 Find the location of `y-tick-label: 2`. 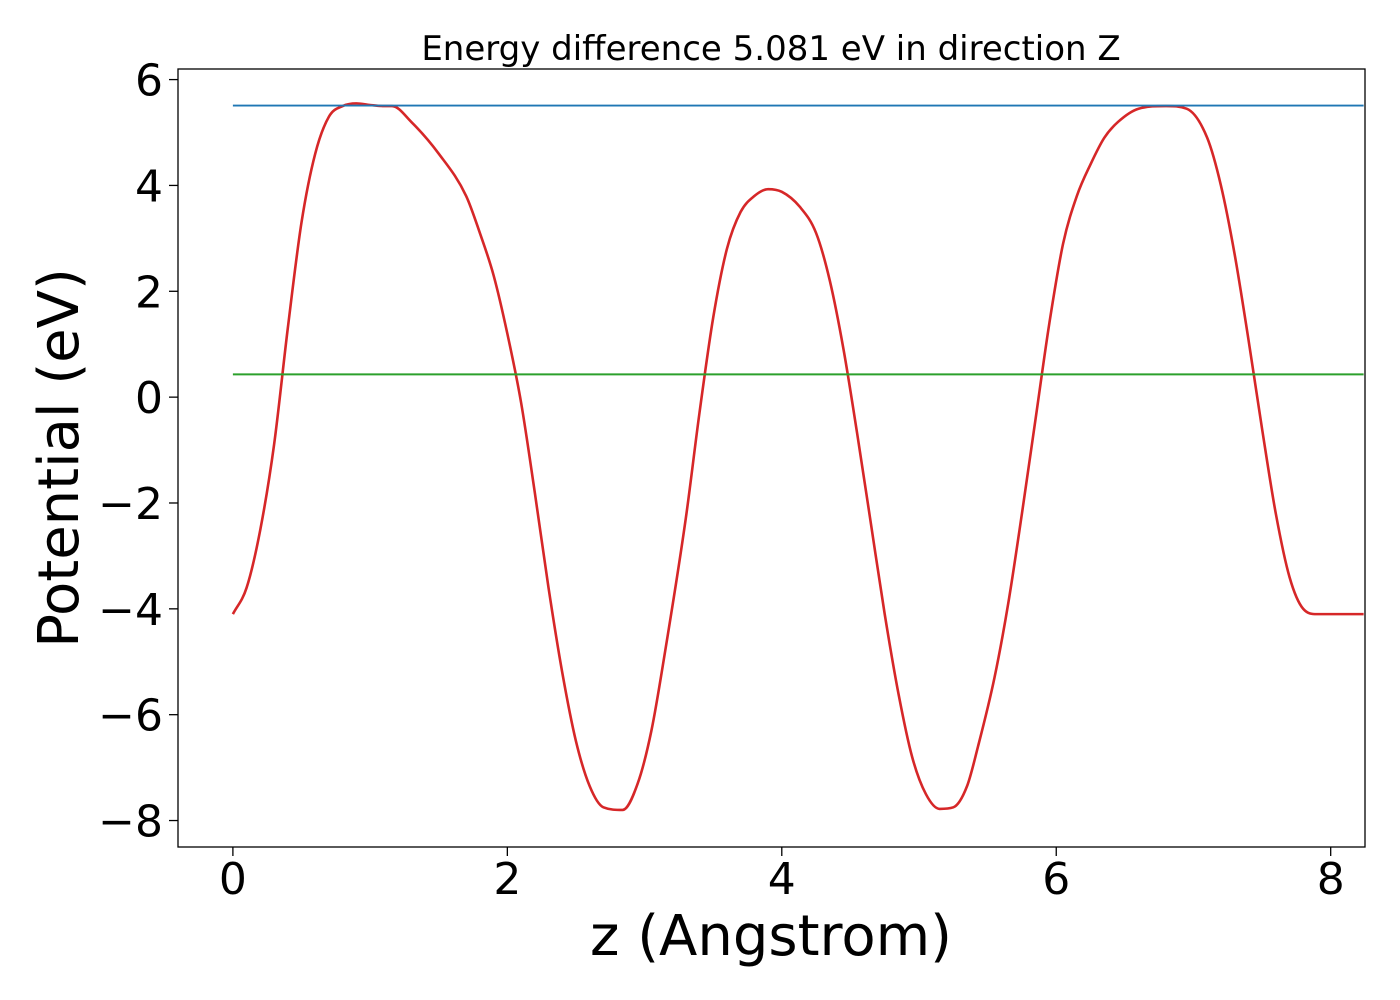

y-tick-label: 2 is located at coordinates (149, 292).